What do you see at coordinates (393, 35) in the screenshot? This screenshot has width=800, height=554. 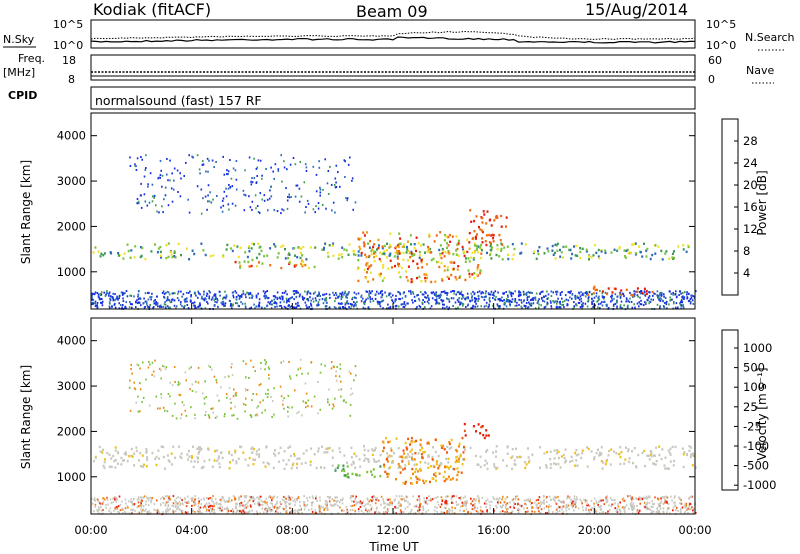 I see `nsearch-trace` at bounding box center [393, 35].